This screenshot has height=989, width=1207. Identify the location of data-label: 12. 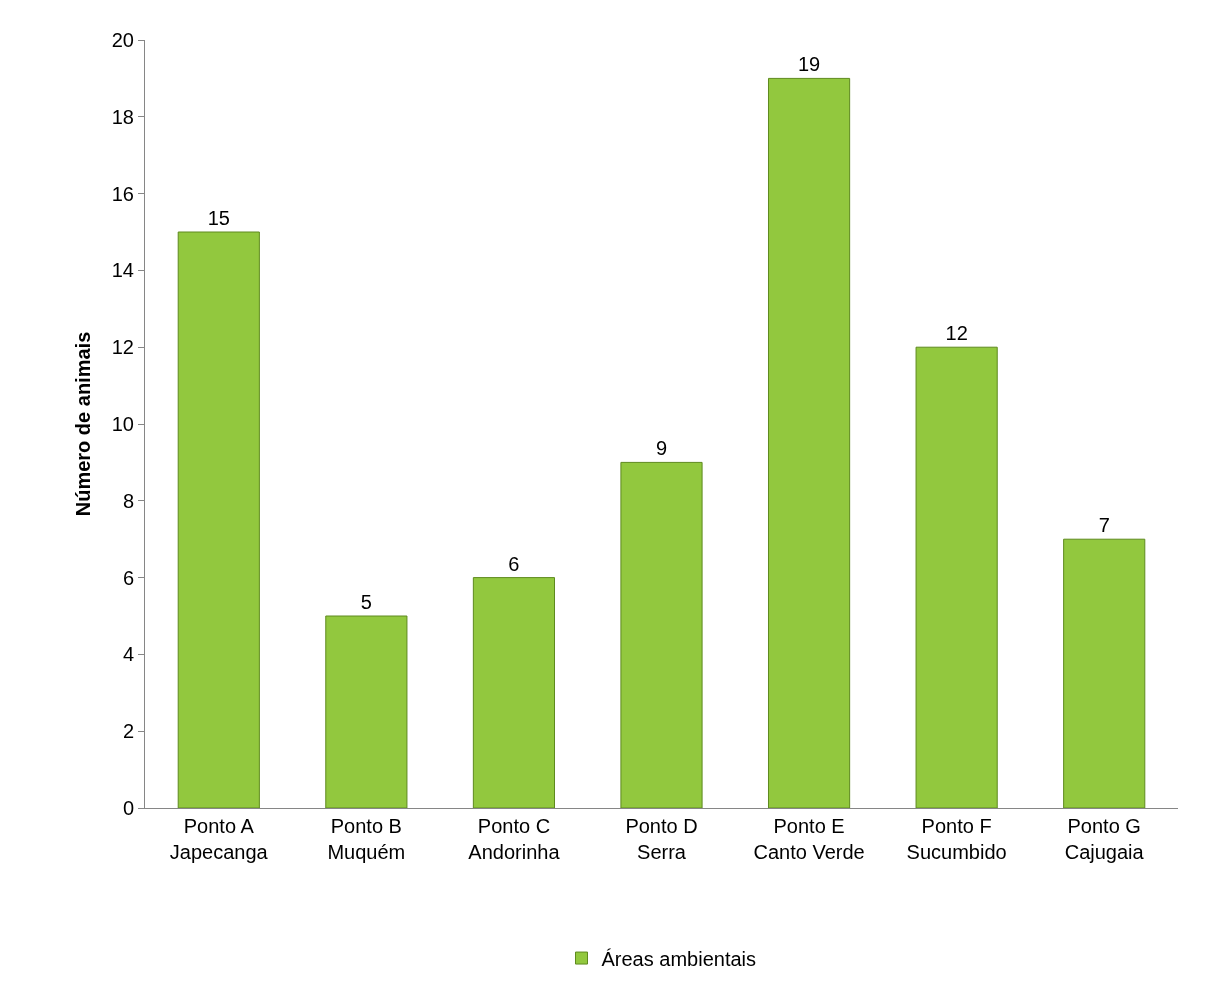
(956, 333).